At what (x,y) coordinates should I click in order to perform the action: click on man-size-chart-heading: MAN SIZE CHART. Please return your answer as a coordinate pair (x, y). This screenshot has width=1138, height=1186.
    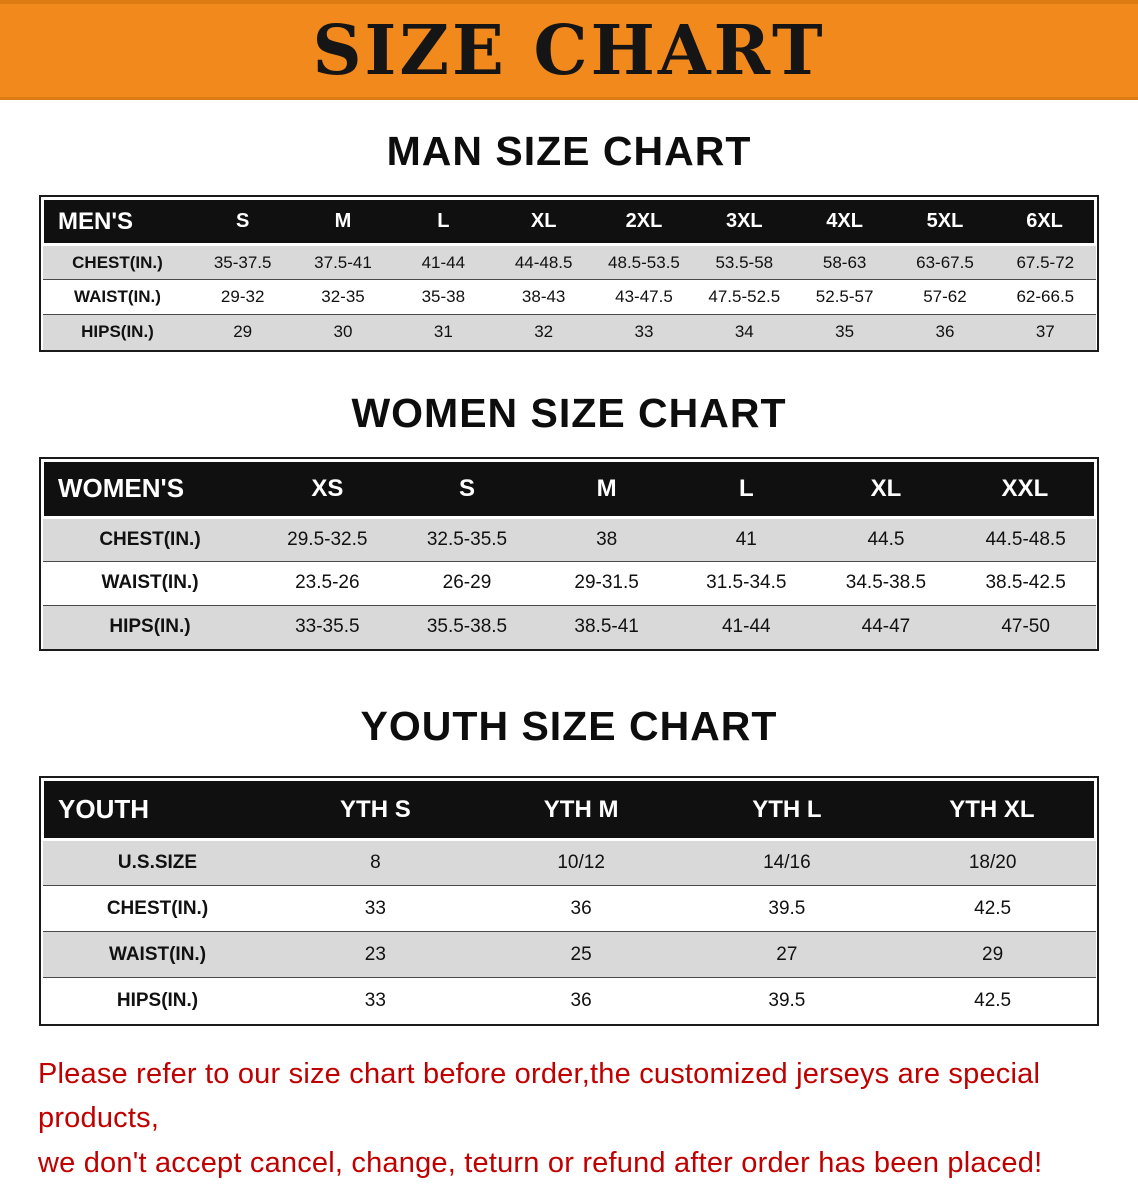
    Looking at the image, I should click on (569, 151).